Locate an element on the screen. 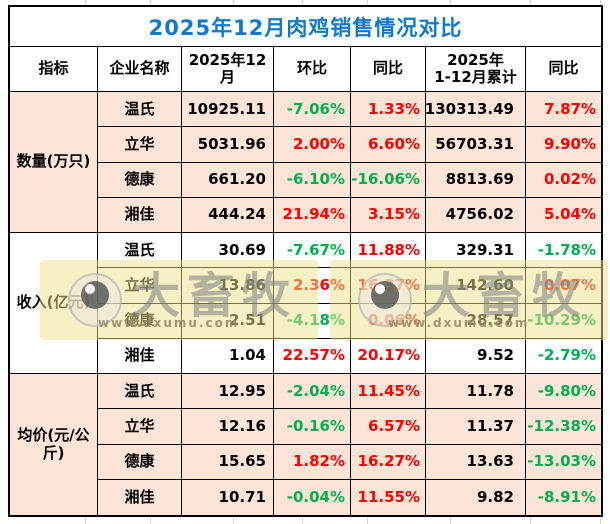 This screenshot has width=610, height=524. cell-cumulative-value: 142.60 is located at coordinates (476, 286).